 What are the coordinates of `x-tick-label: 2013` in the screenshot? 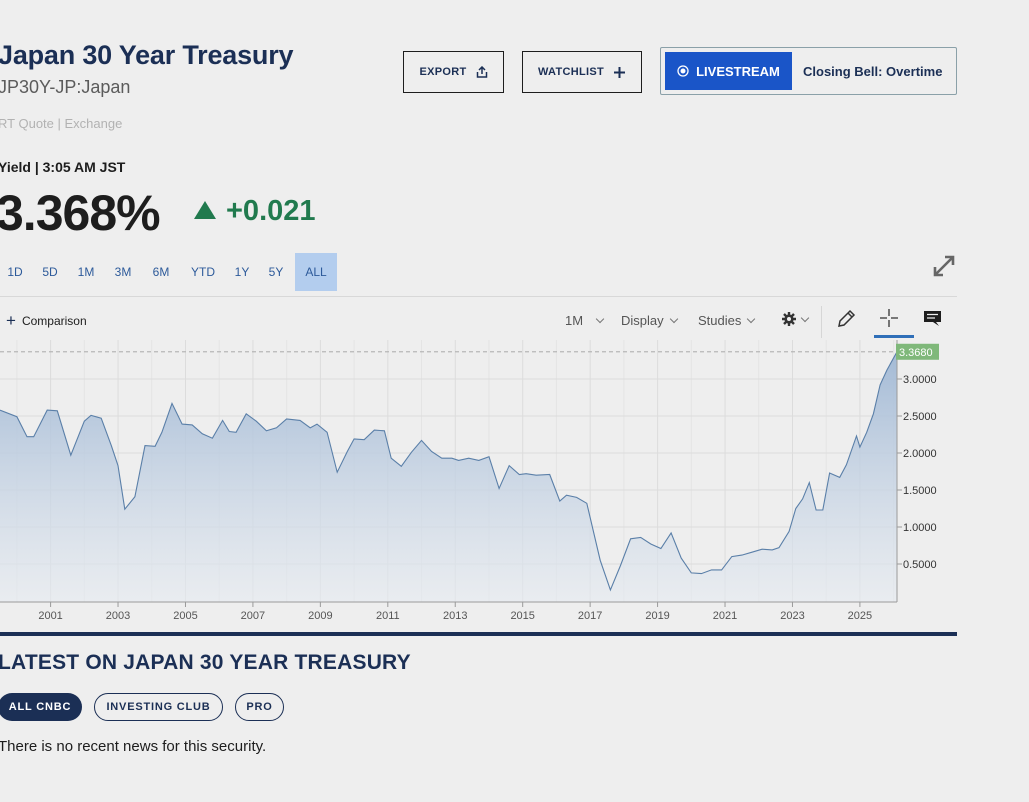 It's located at (455, 616).